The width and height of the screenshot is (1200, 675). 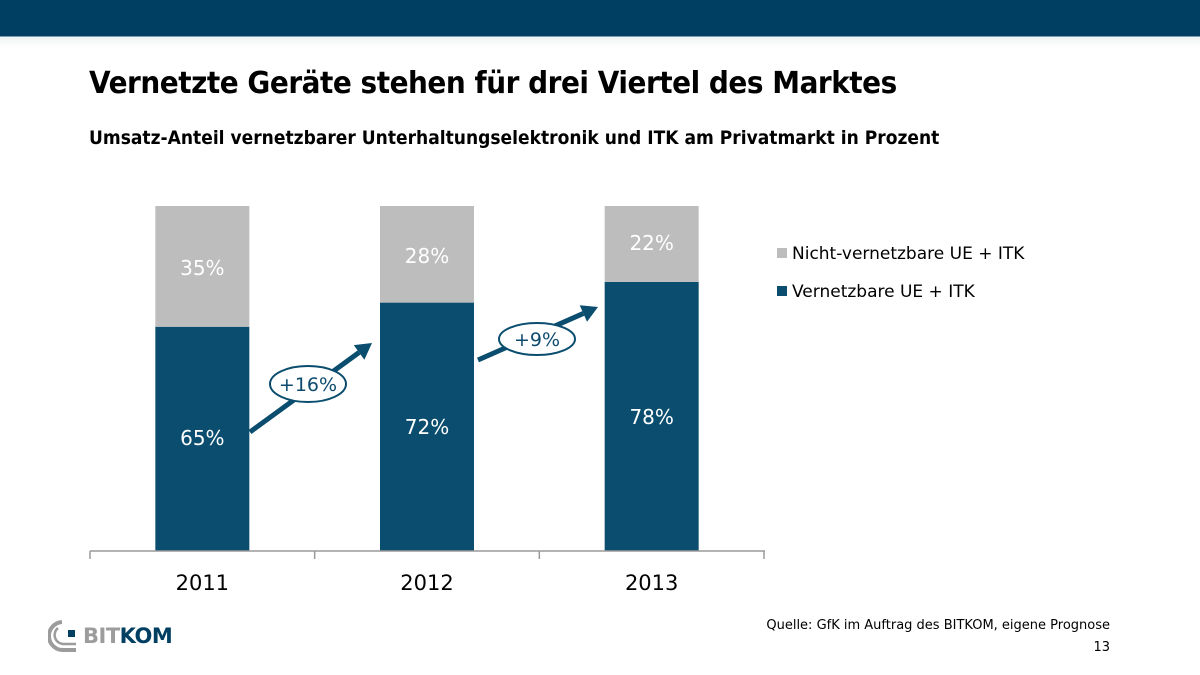 I want to click on data-label-2012-networked: 72%, so click(x=427, y=427).